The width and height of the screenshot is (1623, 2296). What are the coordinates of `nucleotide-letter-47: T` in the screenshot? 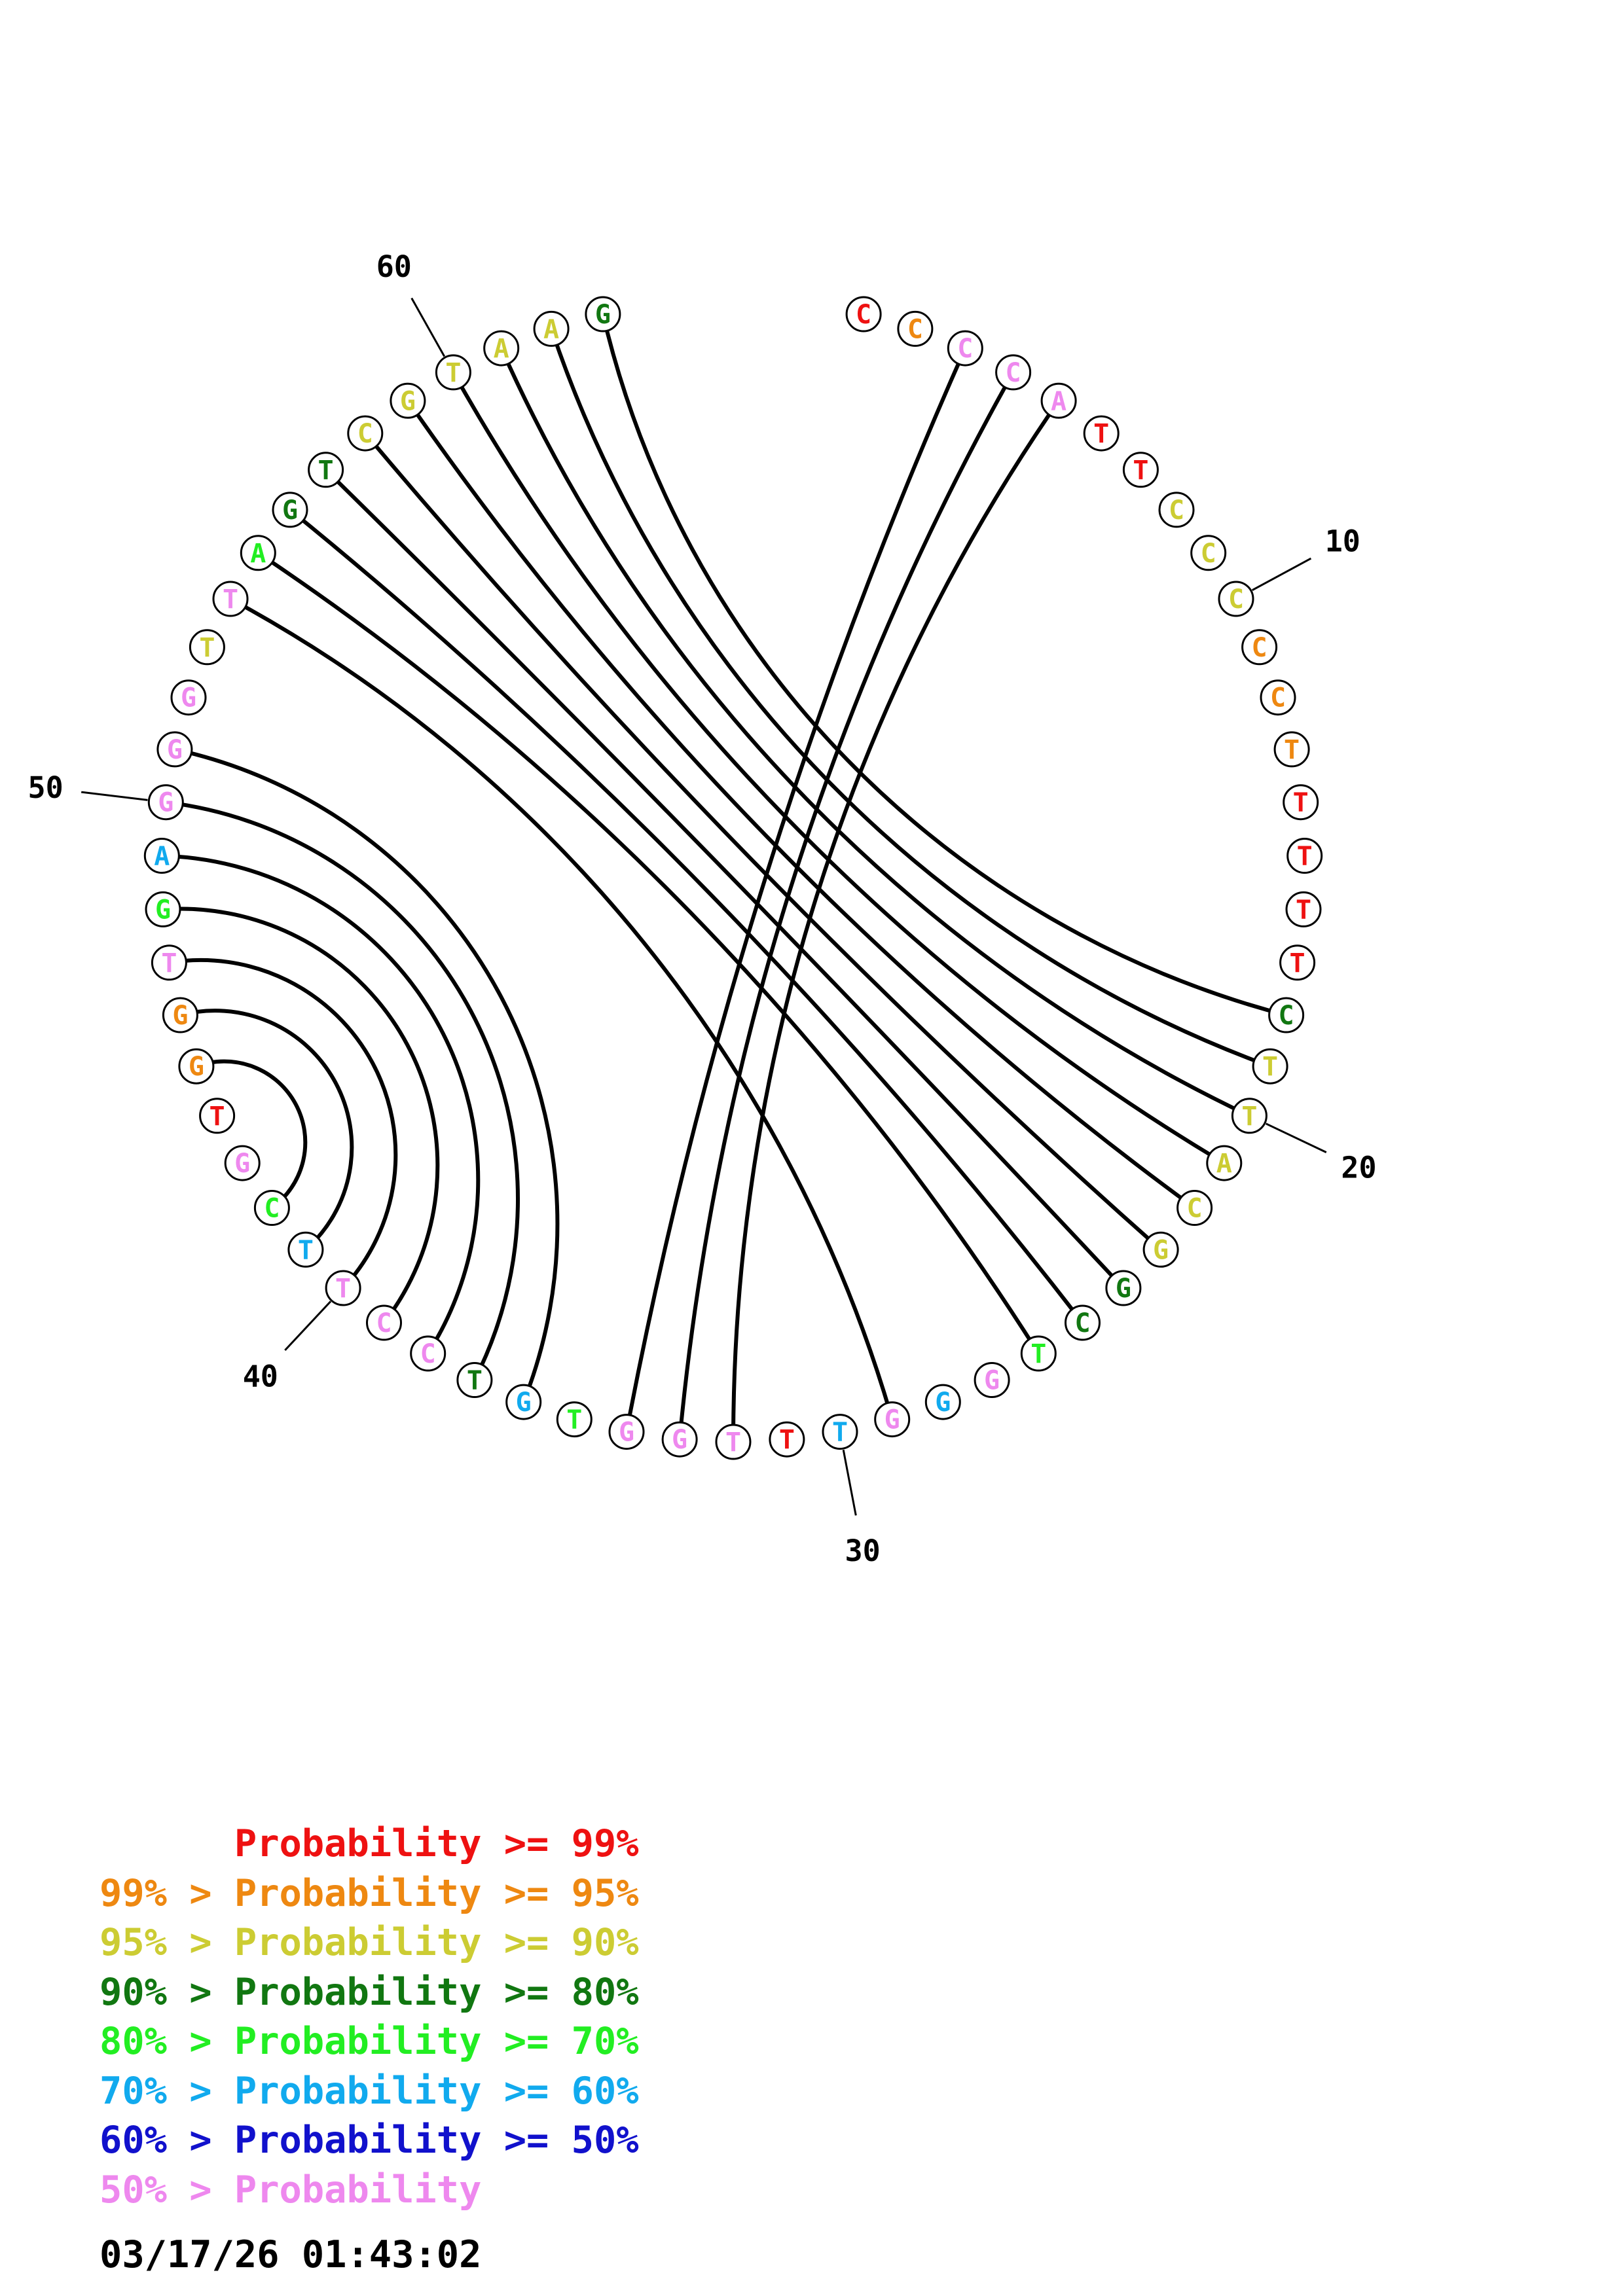 It's located at (169, 963).